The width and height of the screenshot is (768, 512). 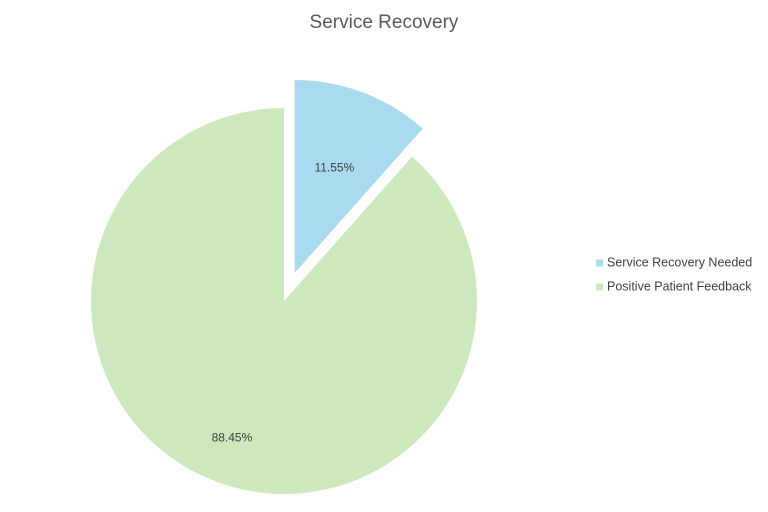 What do you see at coordinates (358, 176) in the screenshot?
I see `pie-slice` at bounding box center [358, 176].